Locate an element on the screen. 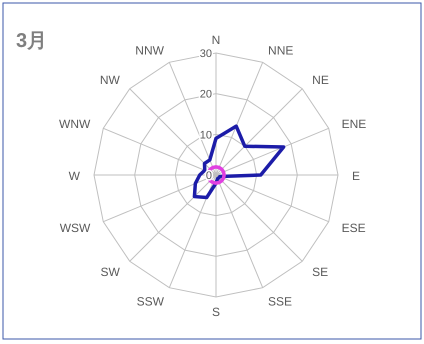  spoke-label: N is located at coordinates (216, 40).